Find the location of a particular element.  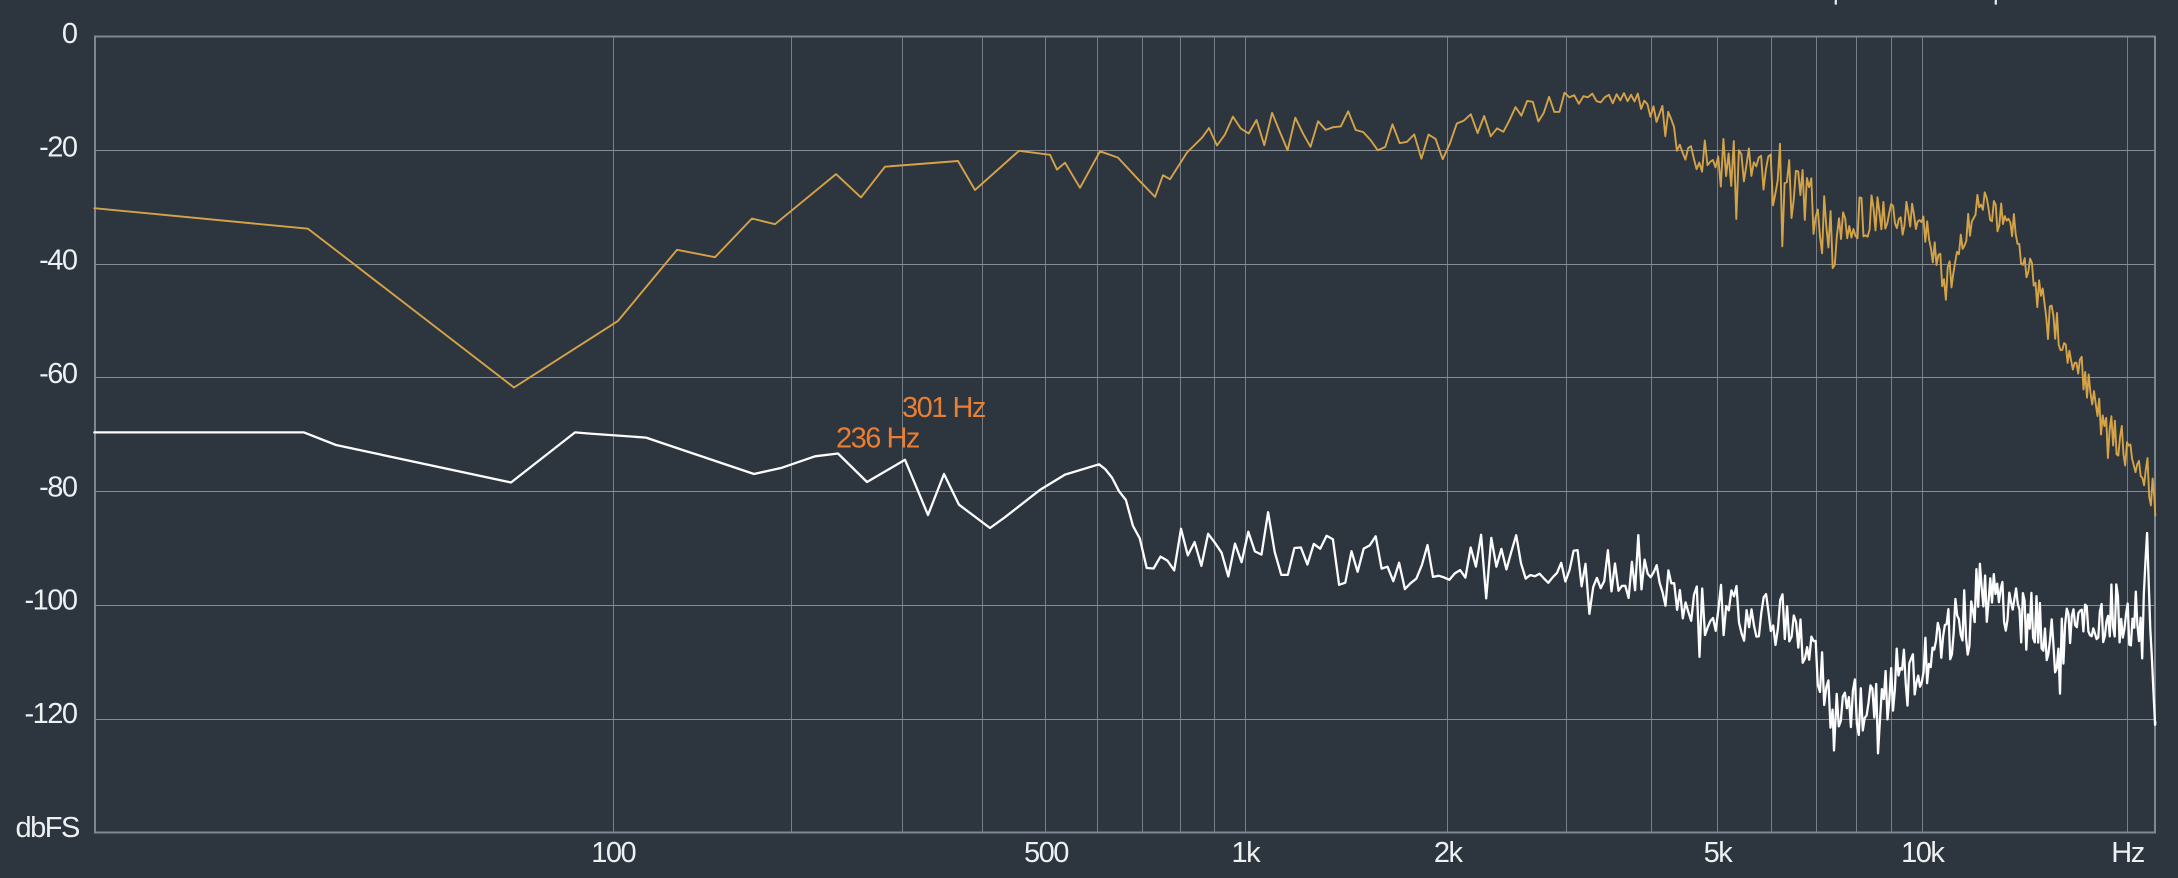

svg-text: -80 is located at coordinates (58, 487).